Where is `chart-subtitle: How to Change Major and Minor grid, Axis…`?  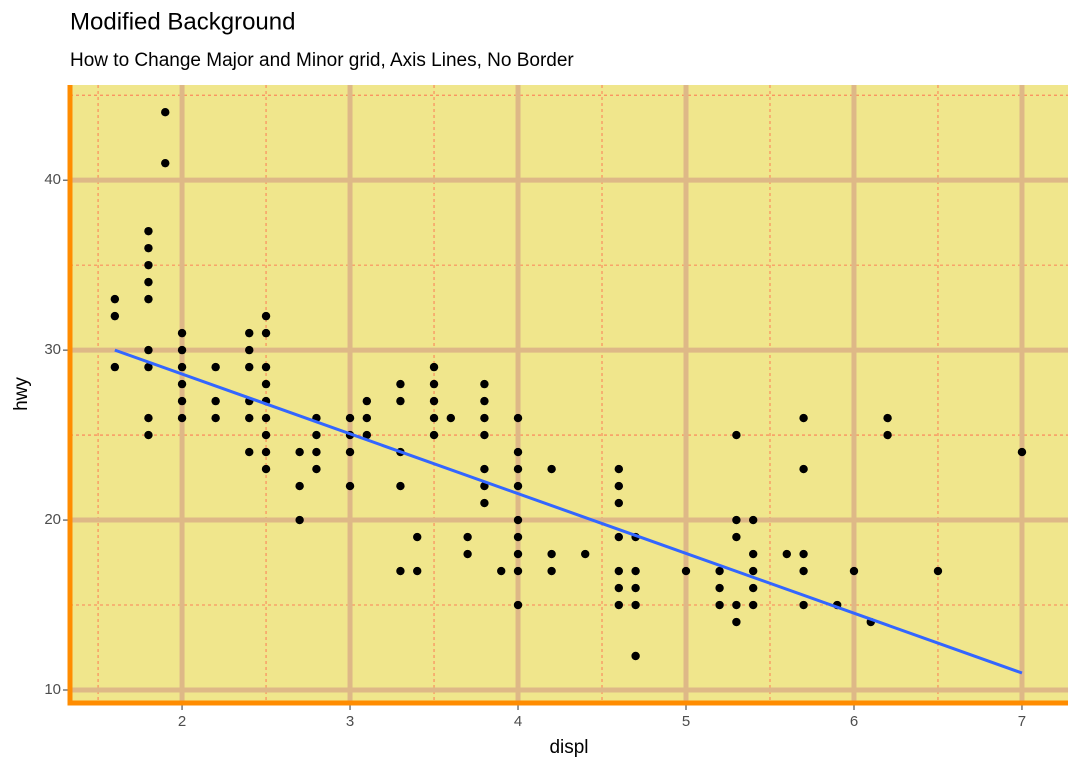 chart-subtitle: How to Change Major and Minor grid, Axis… is located at coordinates (322, 60).